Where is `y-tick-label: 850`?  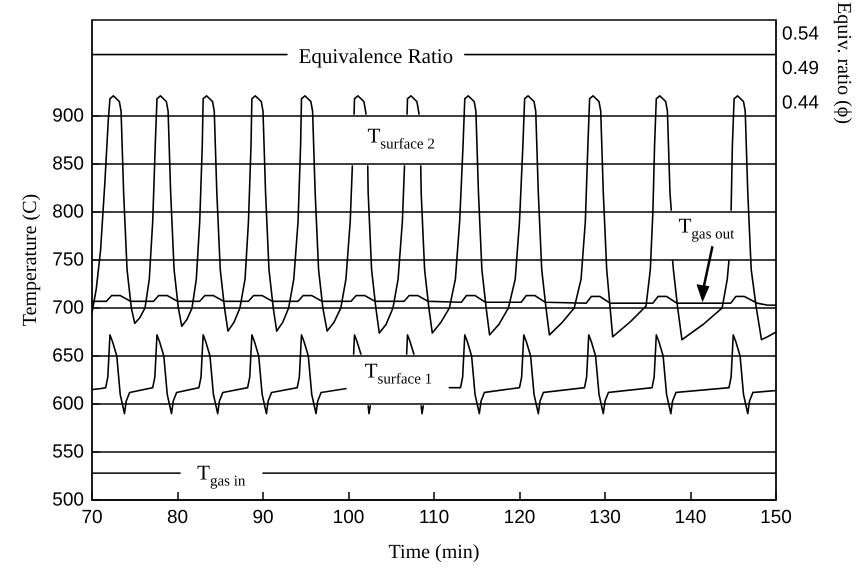 y-tick-label: 850 is located at coordinates (68, 164).